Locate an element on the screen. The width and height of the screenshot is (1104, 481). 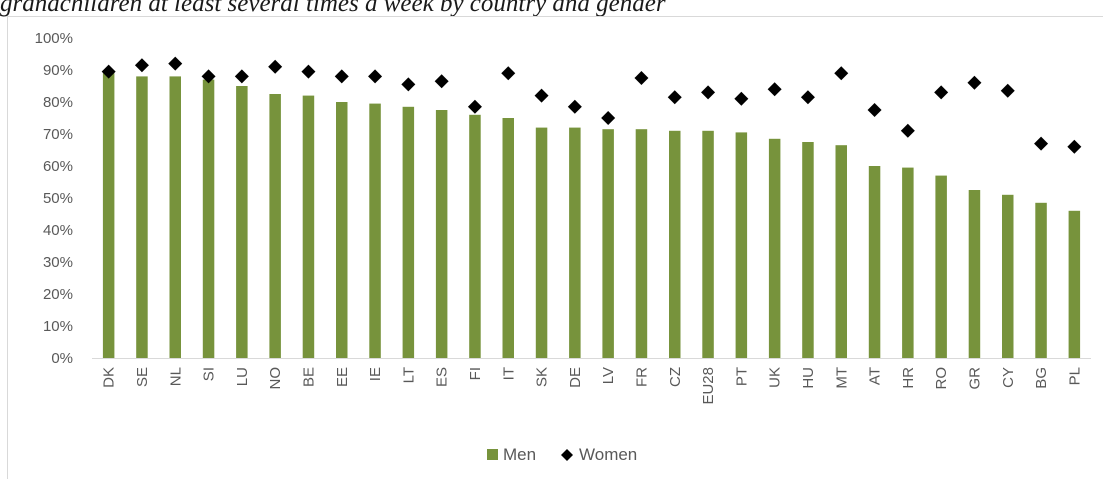
bar-men-lv is located at coordinates (608, 243).